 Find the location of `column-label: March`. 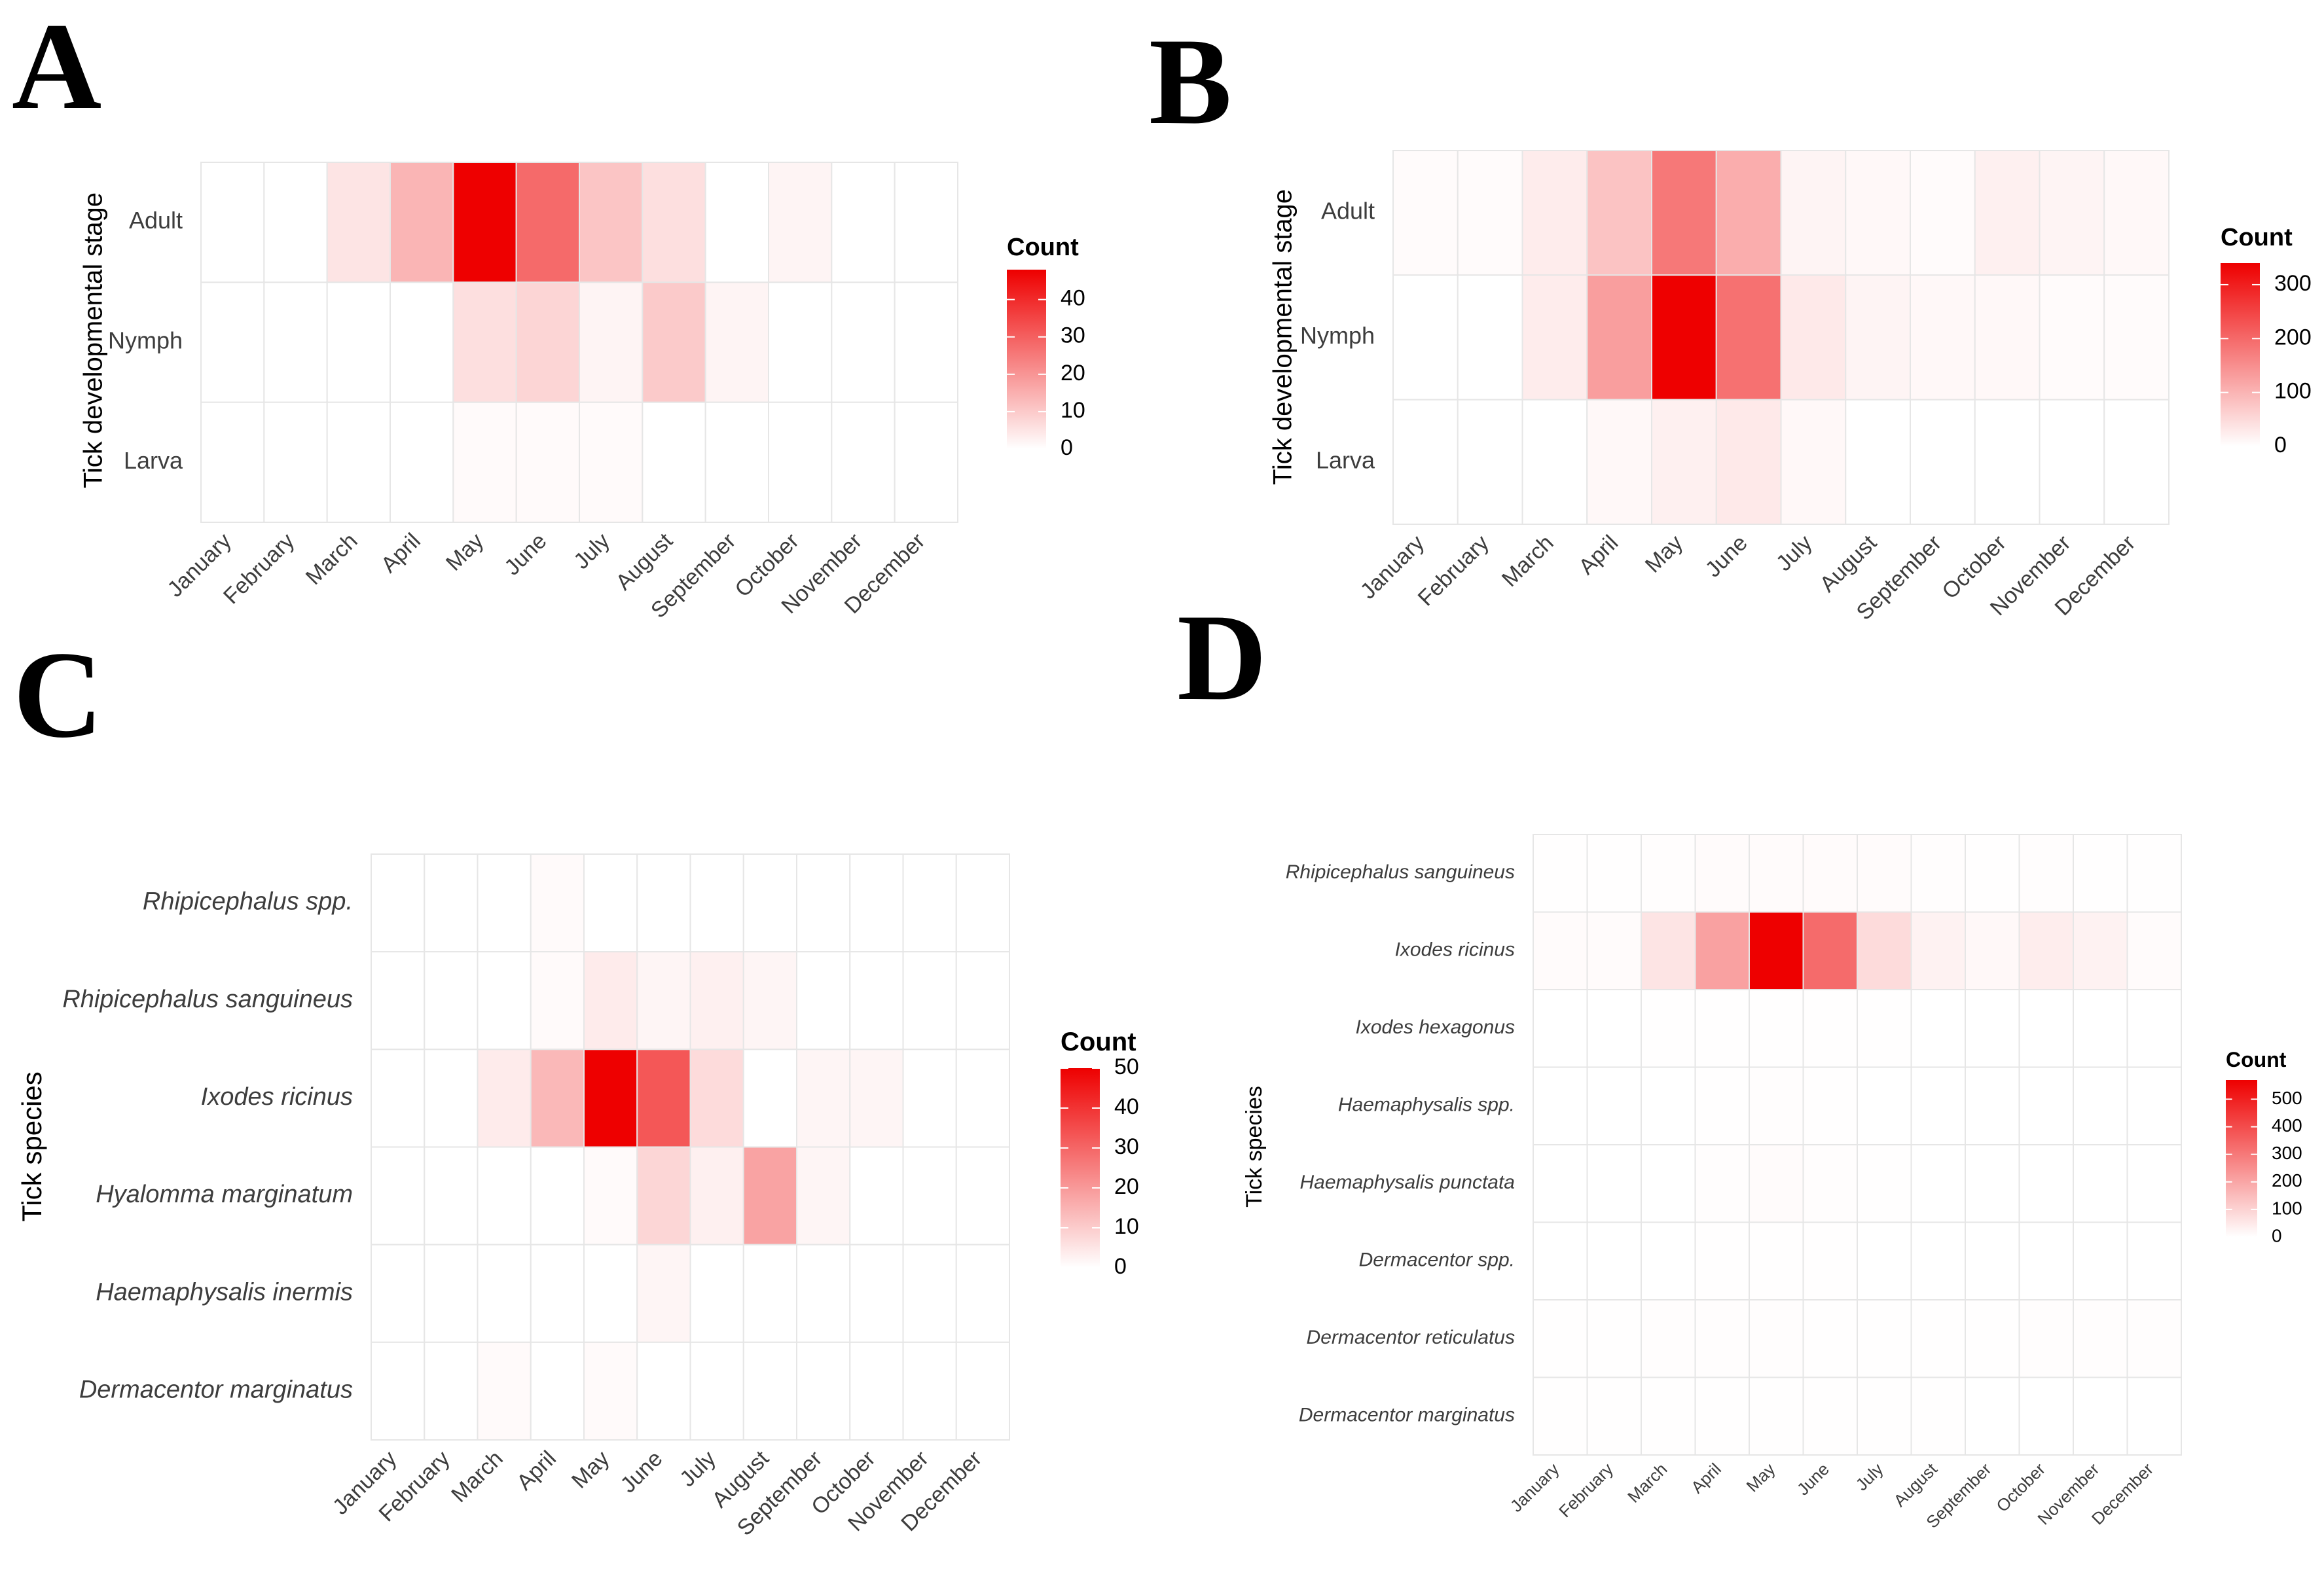

column-label: March is located at coordinates (1528, 561).